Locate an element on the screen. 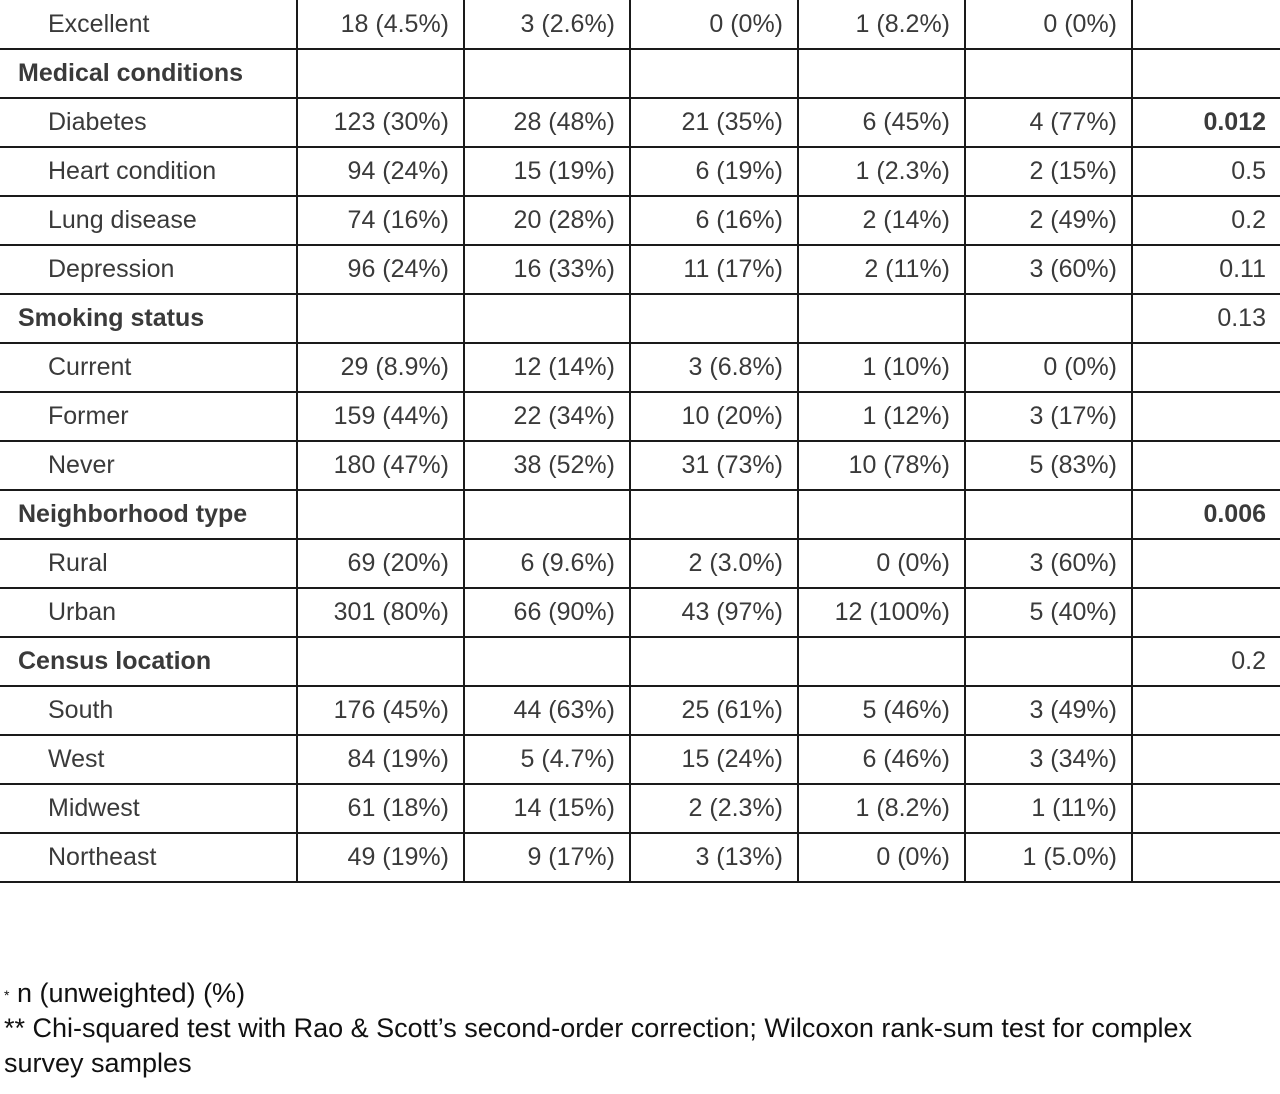 This screenshot has width=1280, height=1094. group-1-cell: 94 (24%) is located at coordinates (380, 171).